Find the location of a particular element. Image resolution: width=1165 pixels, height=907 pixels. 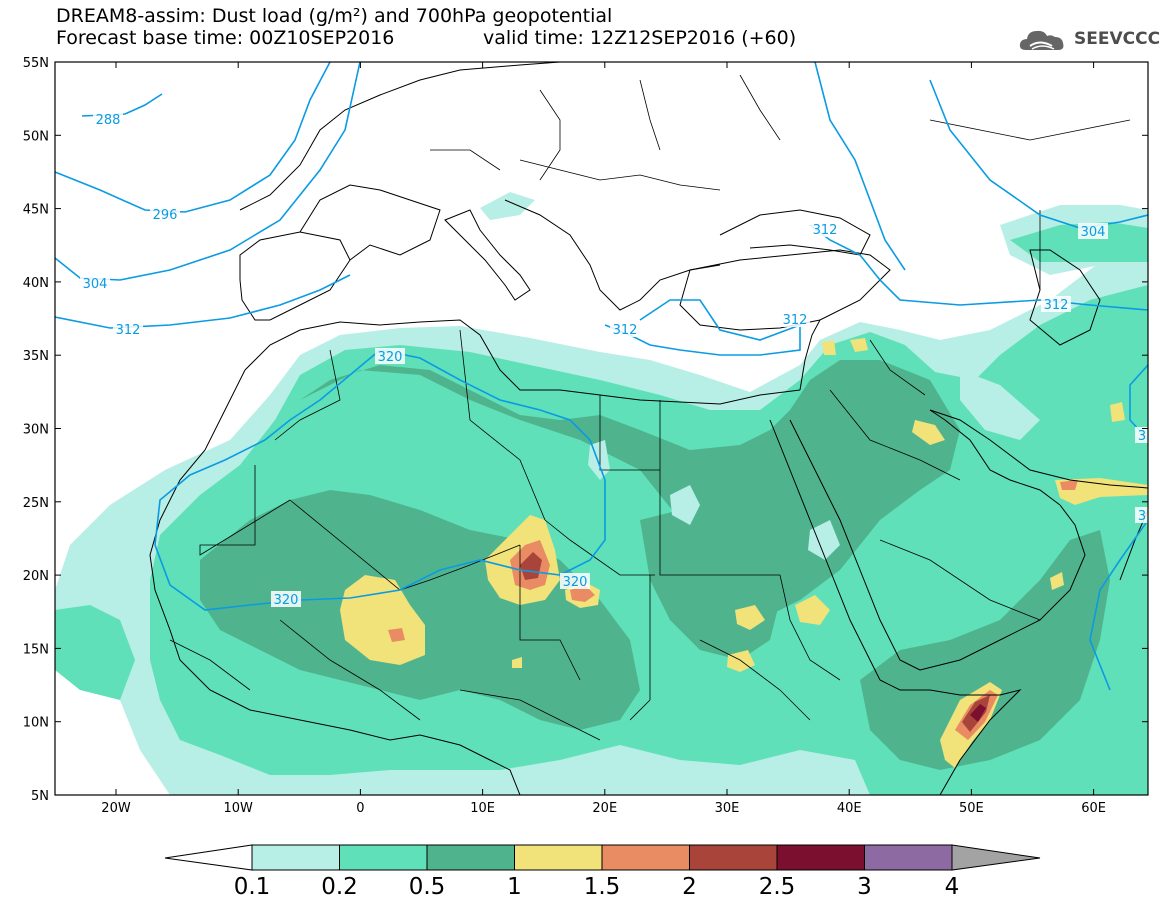

coast-black-sea is located at coordinates (795, 232).